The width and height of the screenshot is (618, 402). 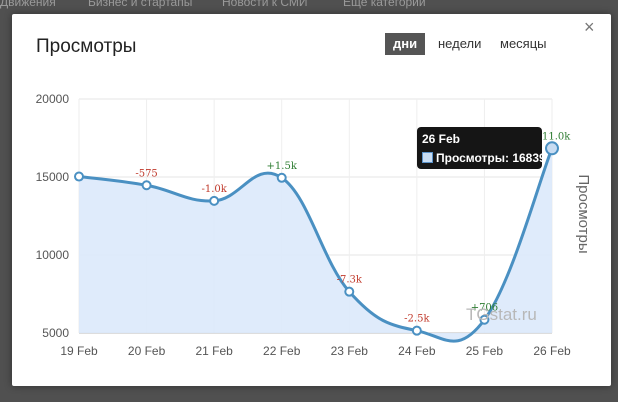 What do you see at coordinates (282, 166) in the screenshot?
I see `data-label: +1.5k` at bounding box center [282, 166].